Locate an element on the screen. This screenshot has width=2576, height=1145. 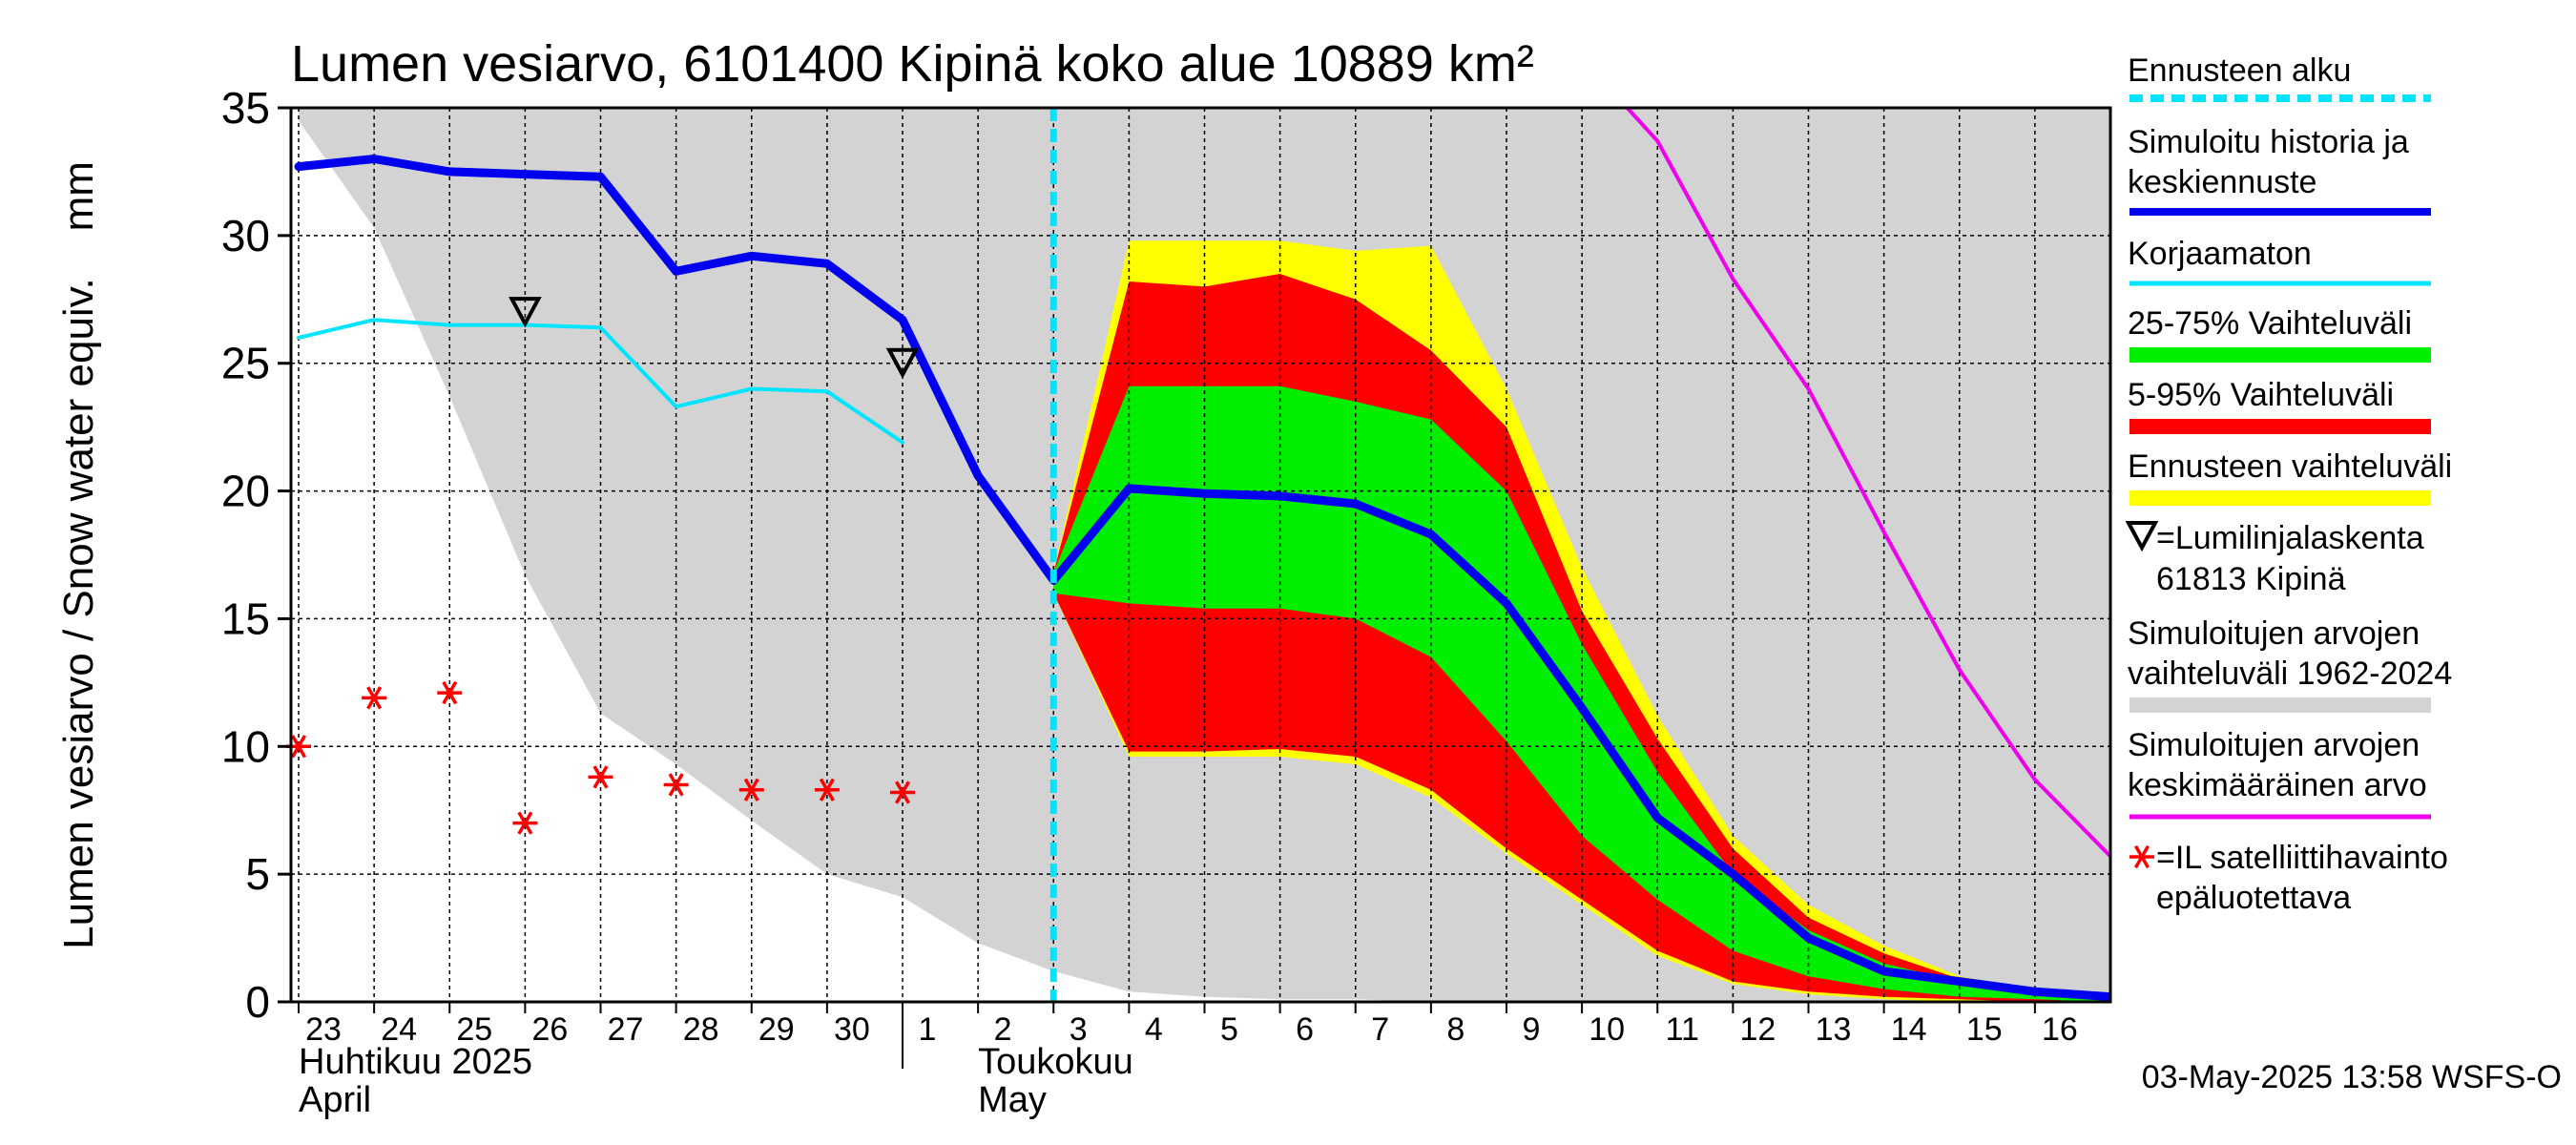
month-label-april-fi: Huhtikuu 2025 is located at coordinates (415, 1062).